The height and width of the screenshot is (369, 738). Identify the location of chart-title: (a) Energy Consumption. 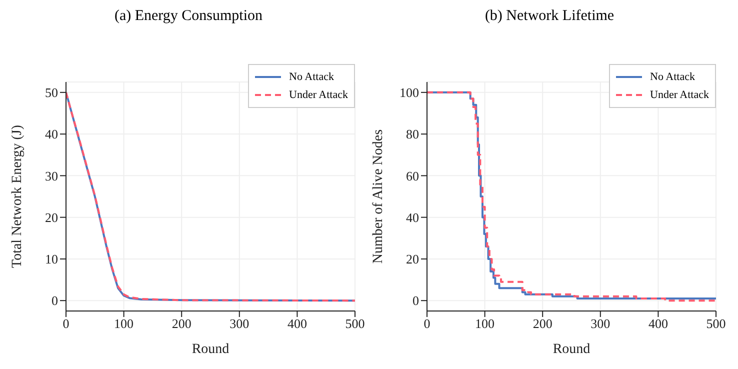
(188, 17).